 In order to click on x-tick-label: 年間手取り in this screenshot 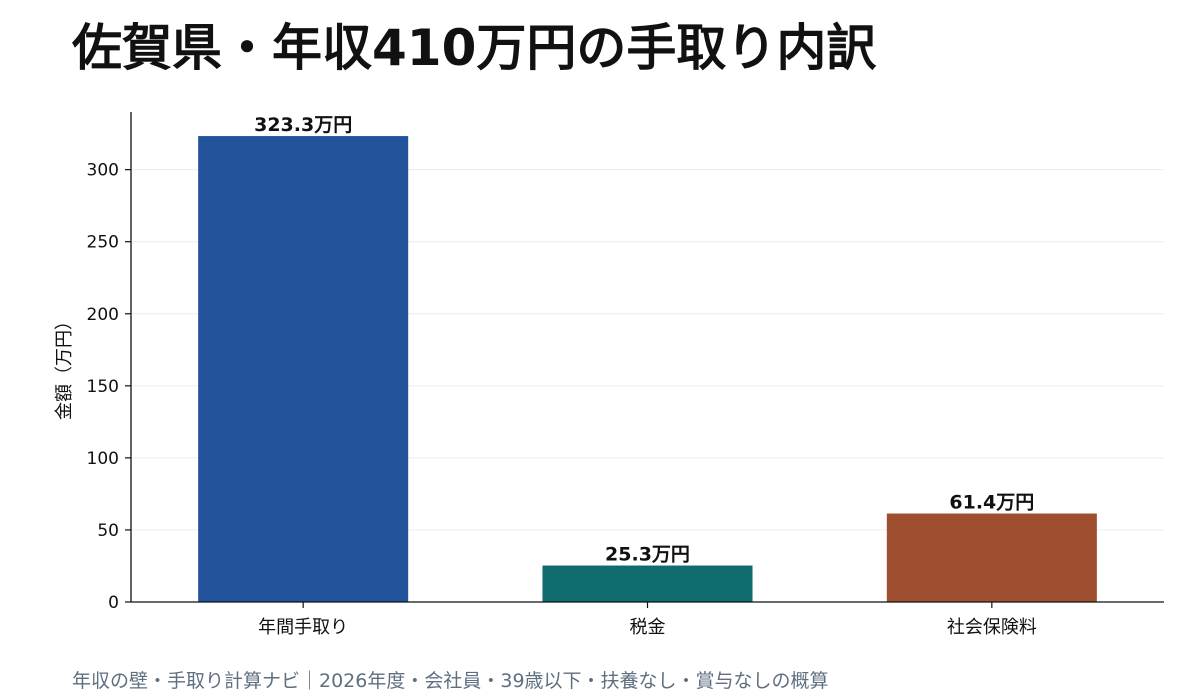, I will do `click(303, 627)`.